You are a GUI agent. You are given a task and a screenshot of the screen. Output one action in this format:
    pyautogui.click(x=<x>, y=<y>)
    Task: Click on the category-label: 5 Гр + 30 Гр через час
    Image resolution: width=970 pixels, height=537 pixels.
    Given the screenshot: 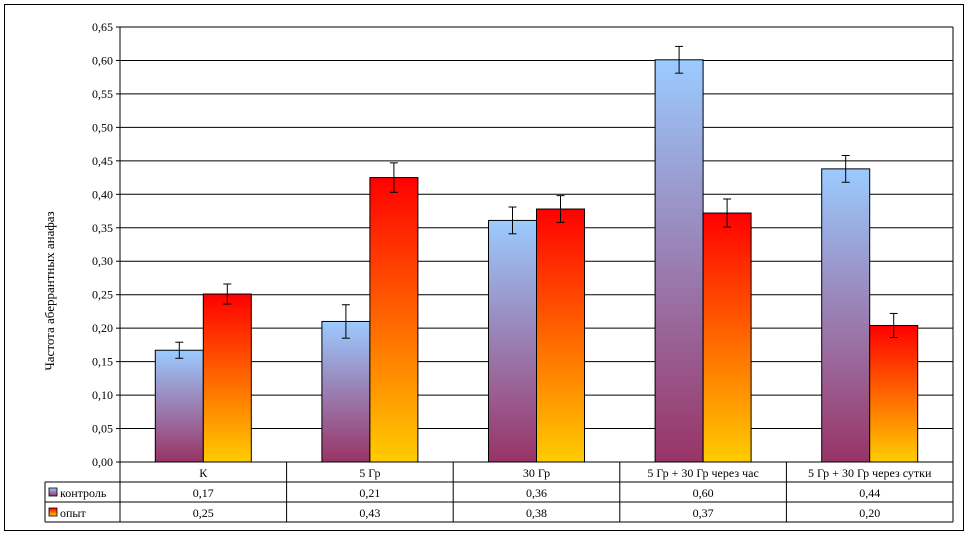 What is the action you would take?
    pyautogui.click(x=702, y=473)
    